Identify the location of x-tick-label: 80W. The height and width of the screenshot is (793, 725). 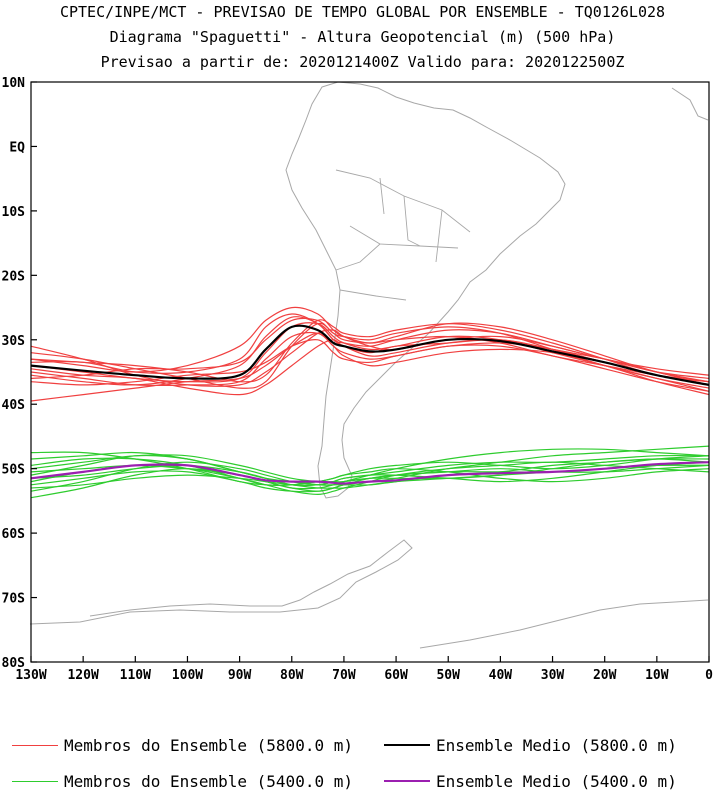
(292, 675).